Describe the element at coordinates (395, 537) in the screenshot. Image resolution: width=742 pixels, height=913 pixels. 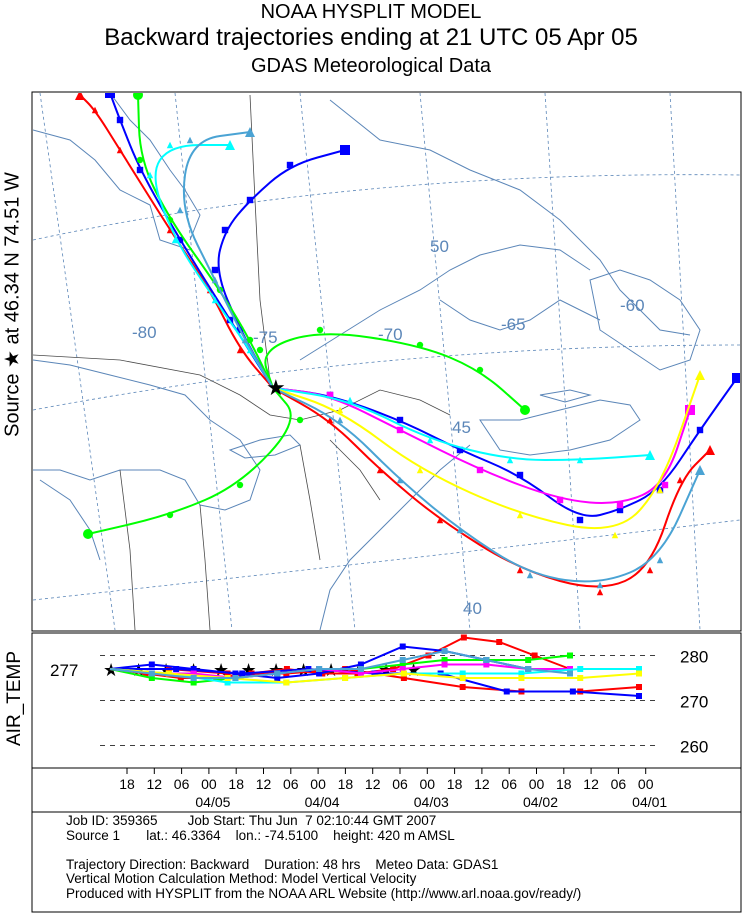
I see `east-coast` at that location.